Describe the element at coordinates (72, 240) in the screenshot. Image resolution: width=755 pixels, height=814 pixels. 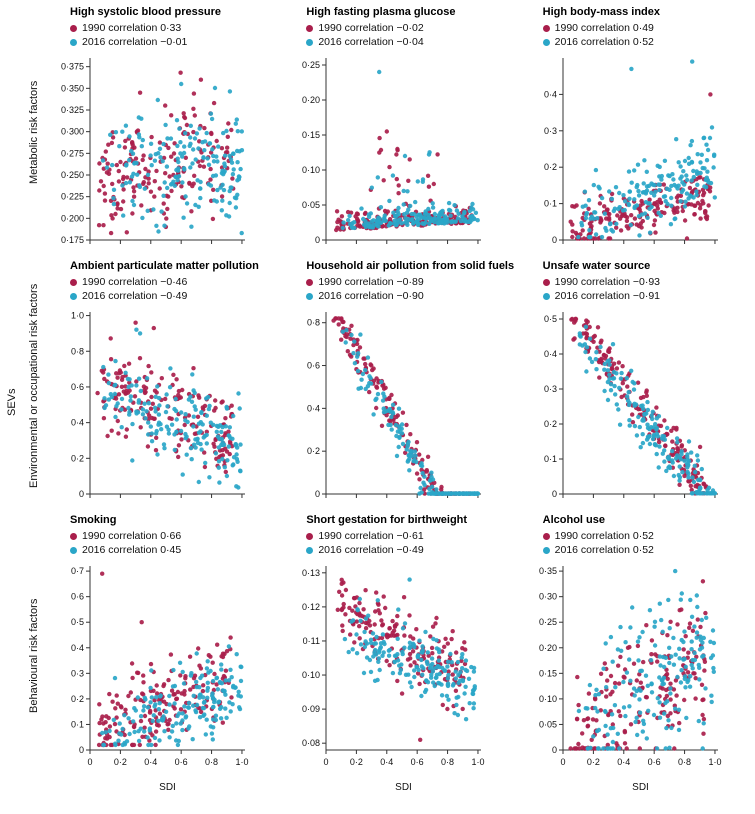
I see `svg-text: 0·175` at that location.